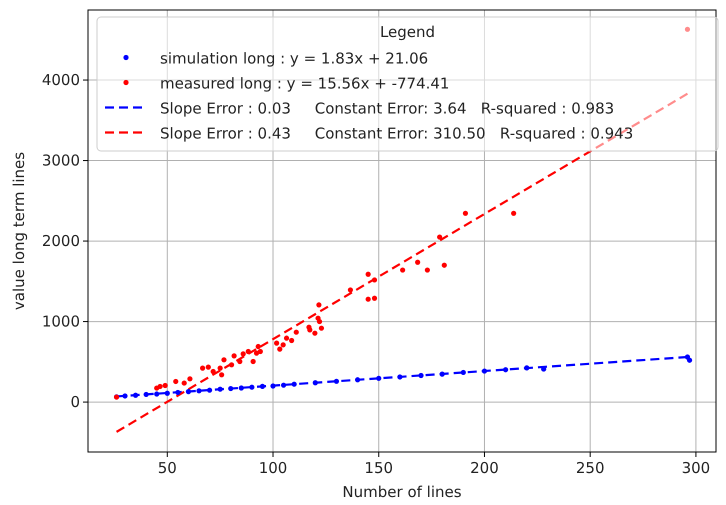  What do you see at coordinates (61, 161) in the screenshot?
I see `y-tick-label: 3000` at bounding box center [61, 161].